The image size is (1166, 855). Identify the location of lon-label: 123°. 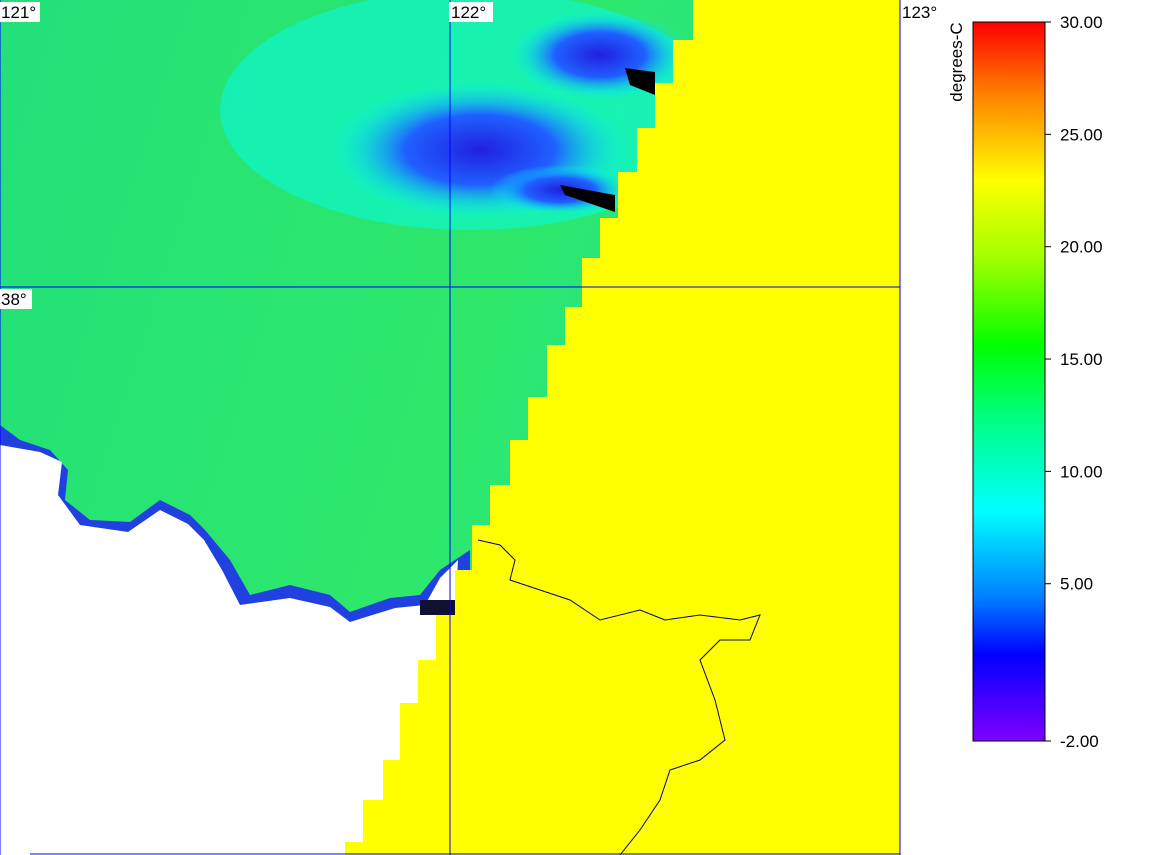
(919, 12).